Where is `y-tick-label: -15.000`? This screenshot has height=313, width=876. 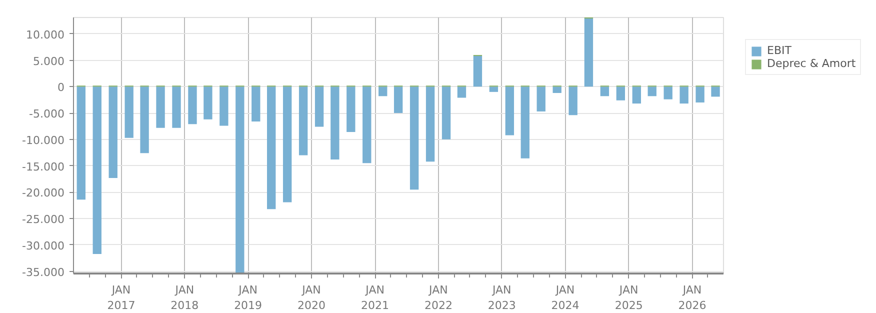
y-tick-label: -15.000 is located at coordinates (43, 167).